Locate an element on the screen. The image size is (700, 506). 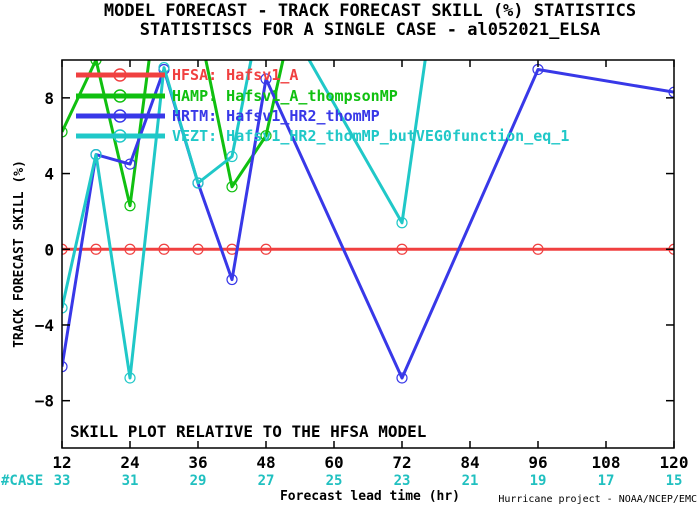
x-tick-label: 12 is located at coordinates (61, 462).